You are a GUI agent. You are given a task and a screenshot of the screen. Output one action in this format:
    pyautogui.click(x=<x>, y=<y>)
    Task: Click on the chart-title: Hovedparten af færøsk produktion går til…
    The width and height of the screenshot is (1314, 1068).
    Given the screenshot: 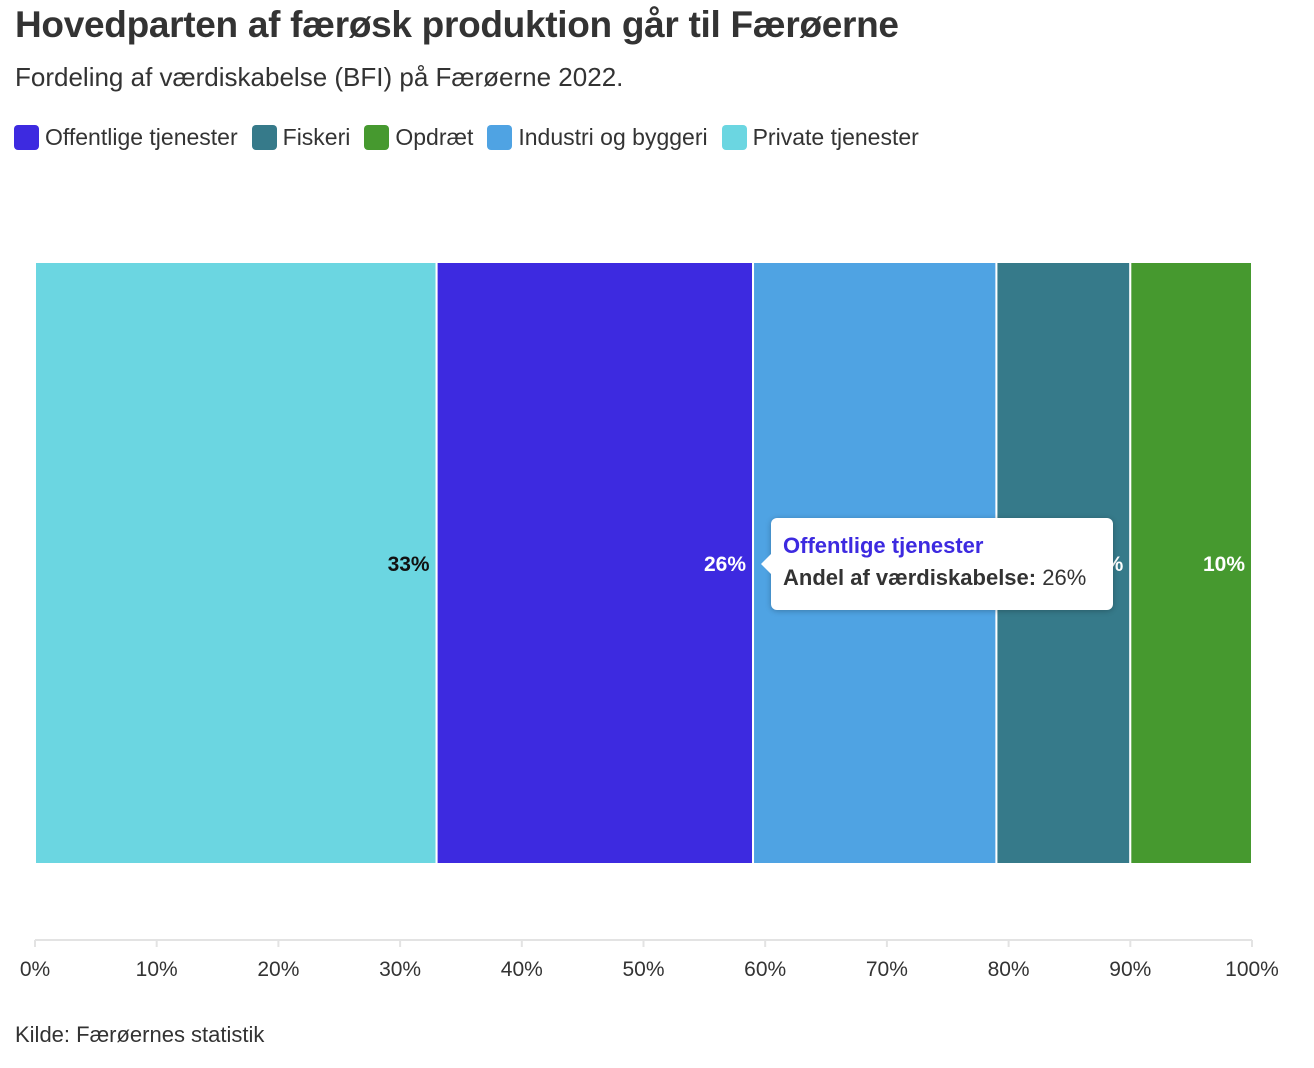 What is the action you would take?
    pyautogui.click(x=457, y=24)
    